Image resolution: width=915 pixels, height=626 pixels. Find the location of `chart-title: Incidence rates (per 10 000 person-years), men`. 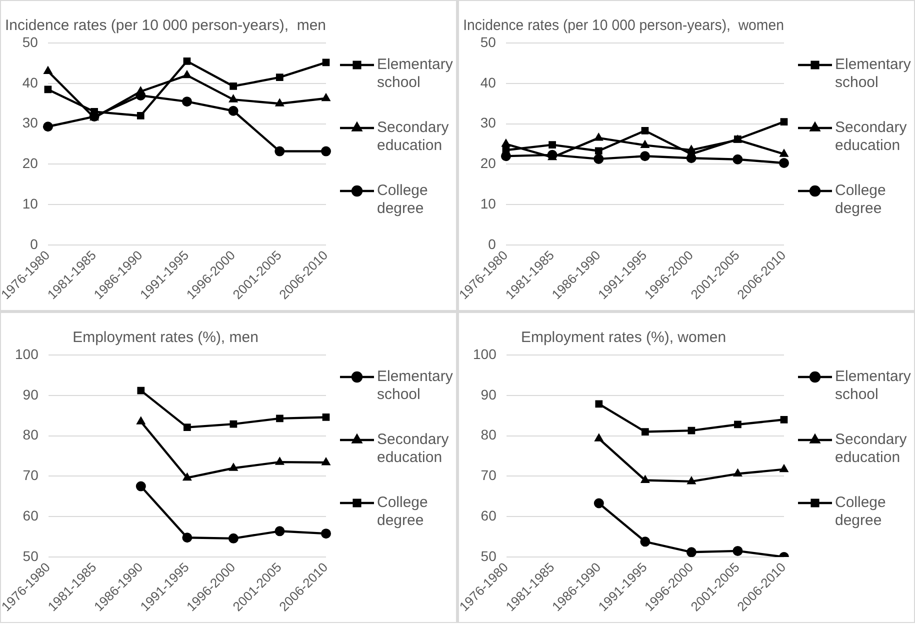

chart-title: Incidence rates (per 10 000 person-years), men is located at coordinates (165, 25).